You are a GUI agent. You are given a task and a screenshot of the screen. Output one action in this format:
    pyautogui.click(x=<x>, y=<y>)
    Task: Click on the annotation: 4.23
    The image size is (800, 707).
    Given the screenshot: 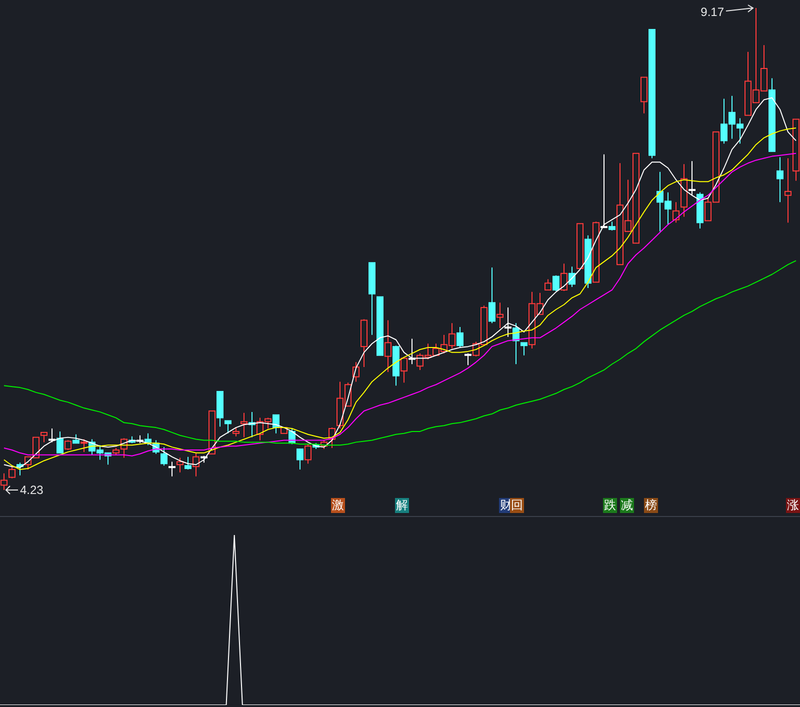 What is the action you would take?
    pyautogui.click(x=32, y=490)
    